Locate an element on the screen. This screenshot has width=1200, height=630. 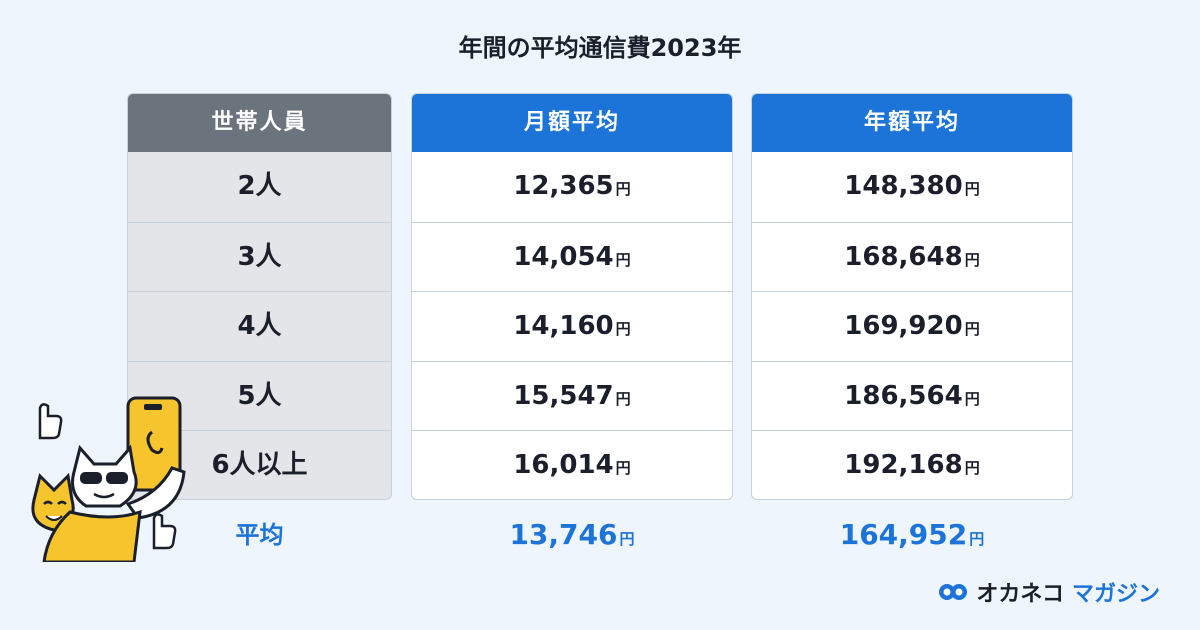
yearly-value: 169,920 is located at coordinates (903, 326).